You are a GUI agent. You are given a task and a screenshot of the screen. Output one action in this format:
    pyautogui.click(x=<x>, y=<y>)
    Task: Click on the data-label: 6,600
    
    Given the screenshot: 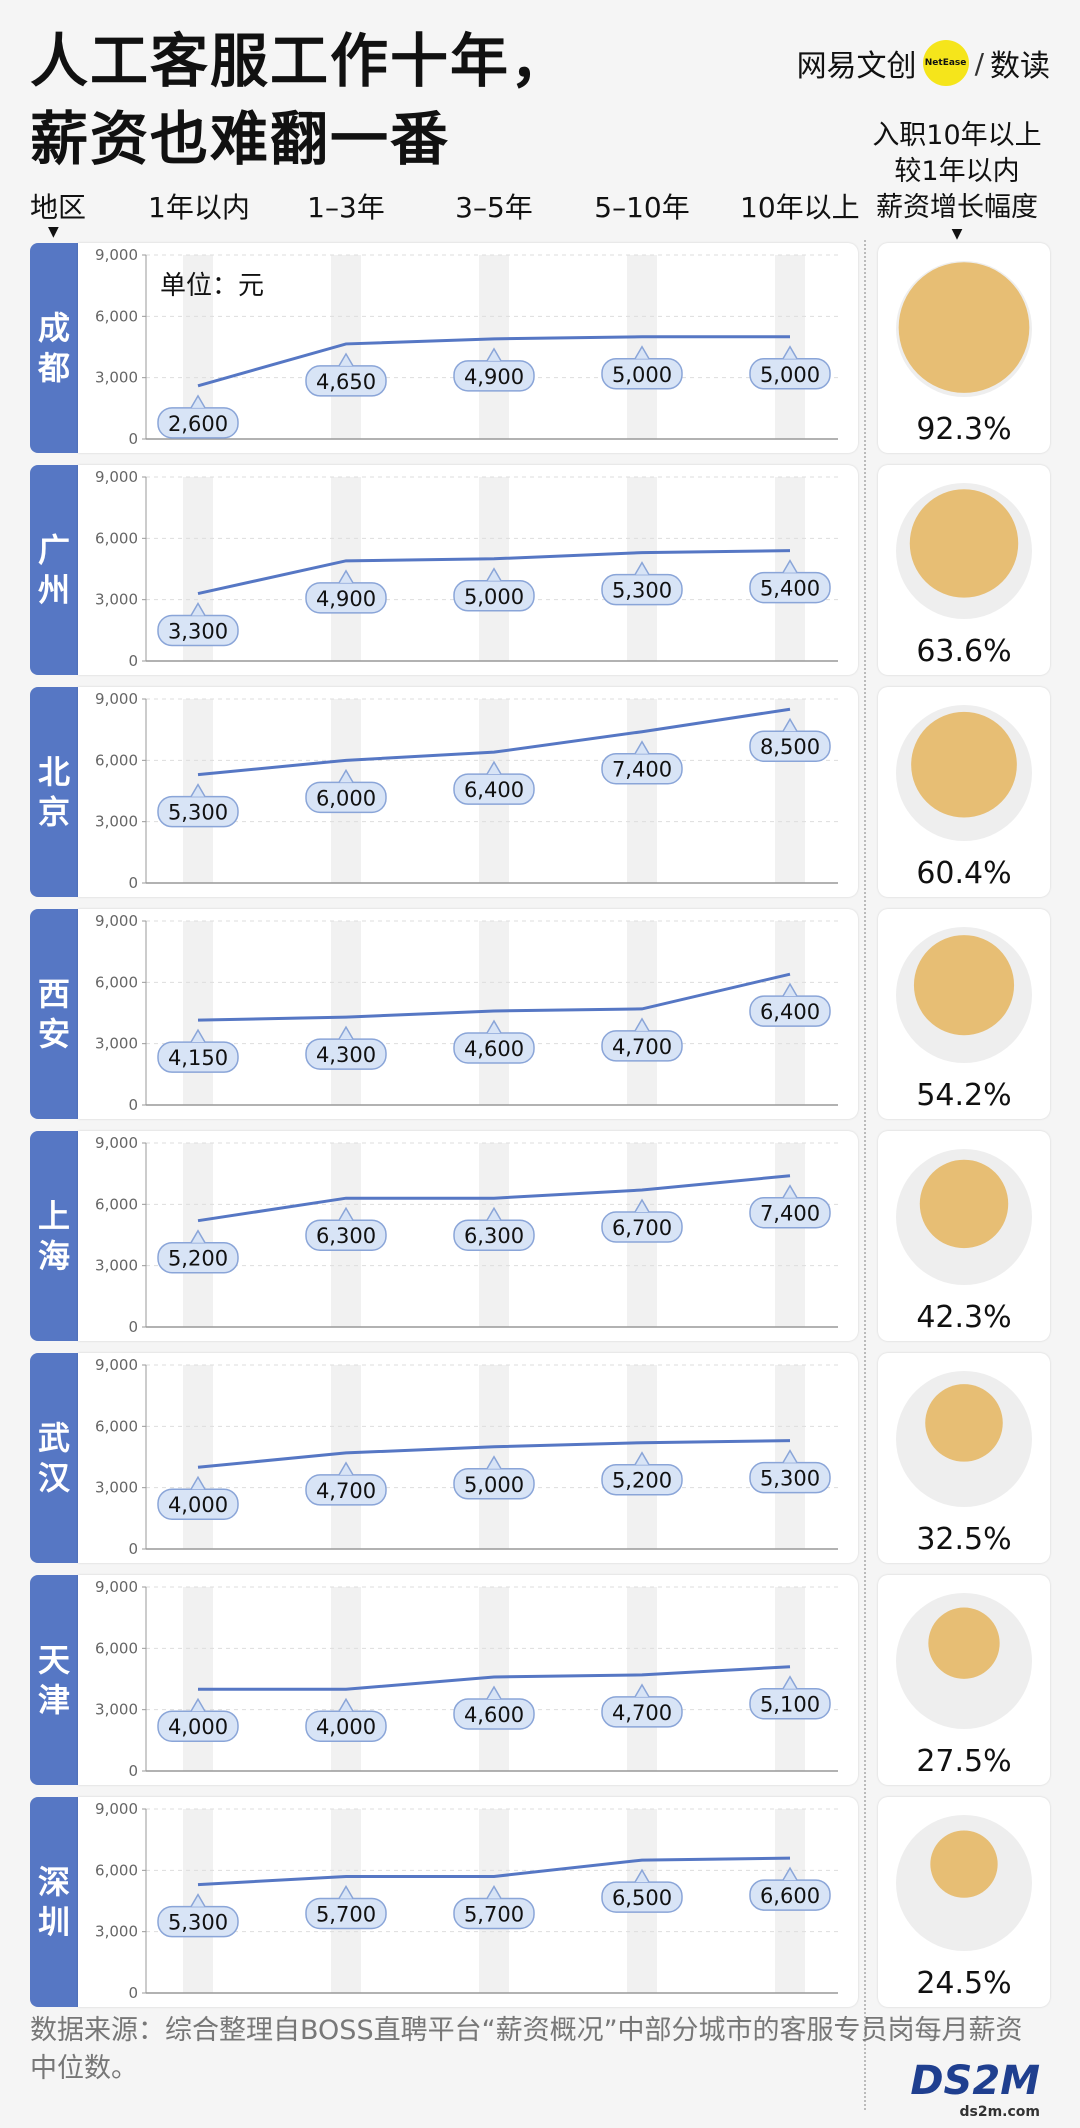 What is the action you would take?
    pyautogui.click(x=790, y=1888)
    